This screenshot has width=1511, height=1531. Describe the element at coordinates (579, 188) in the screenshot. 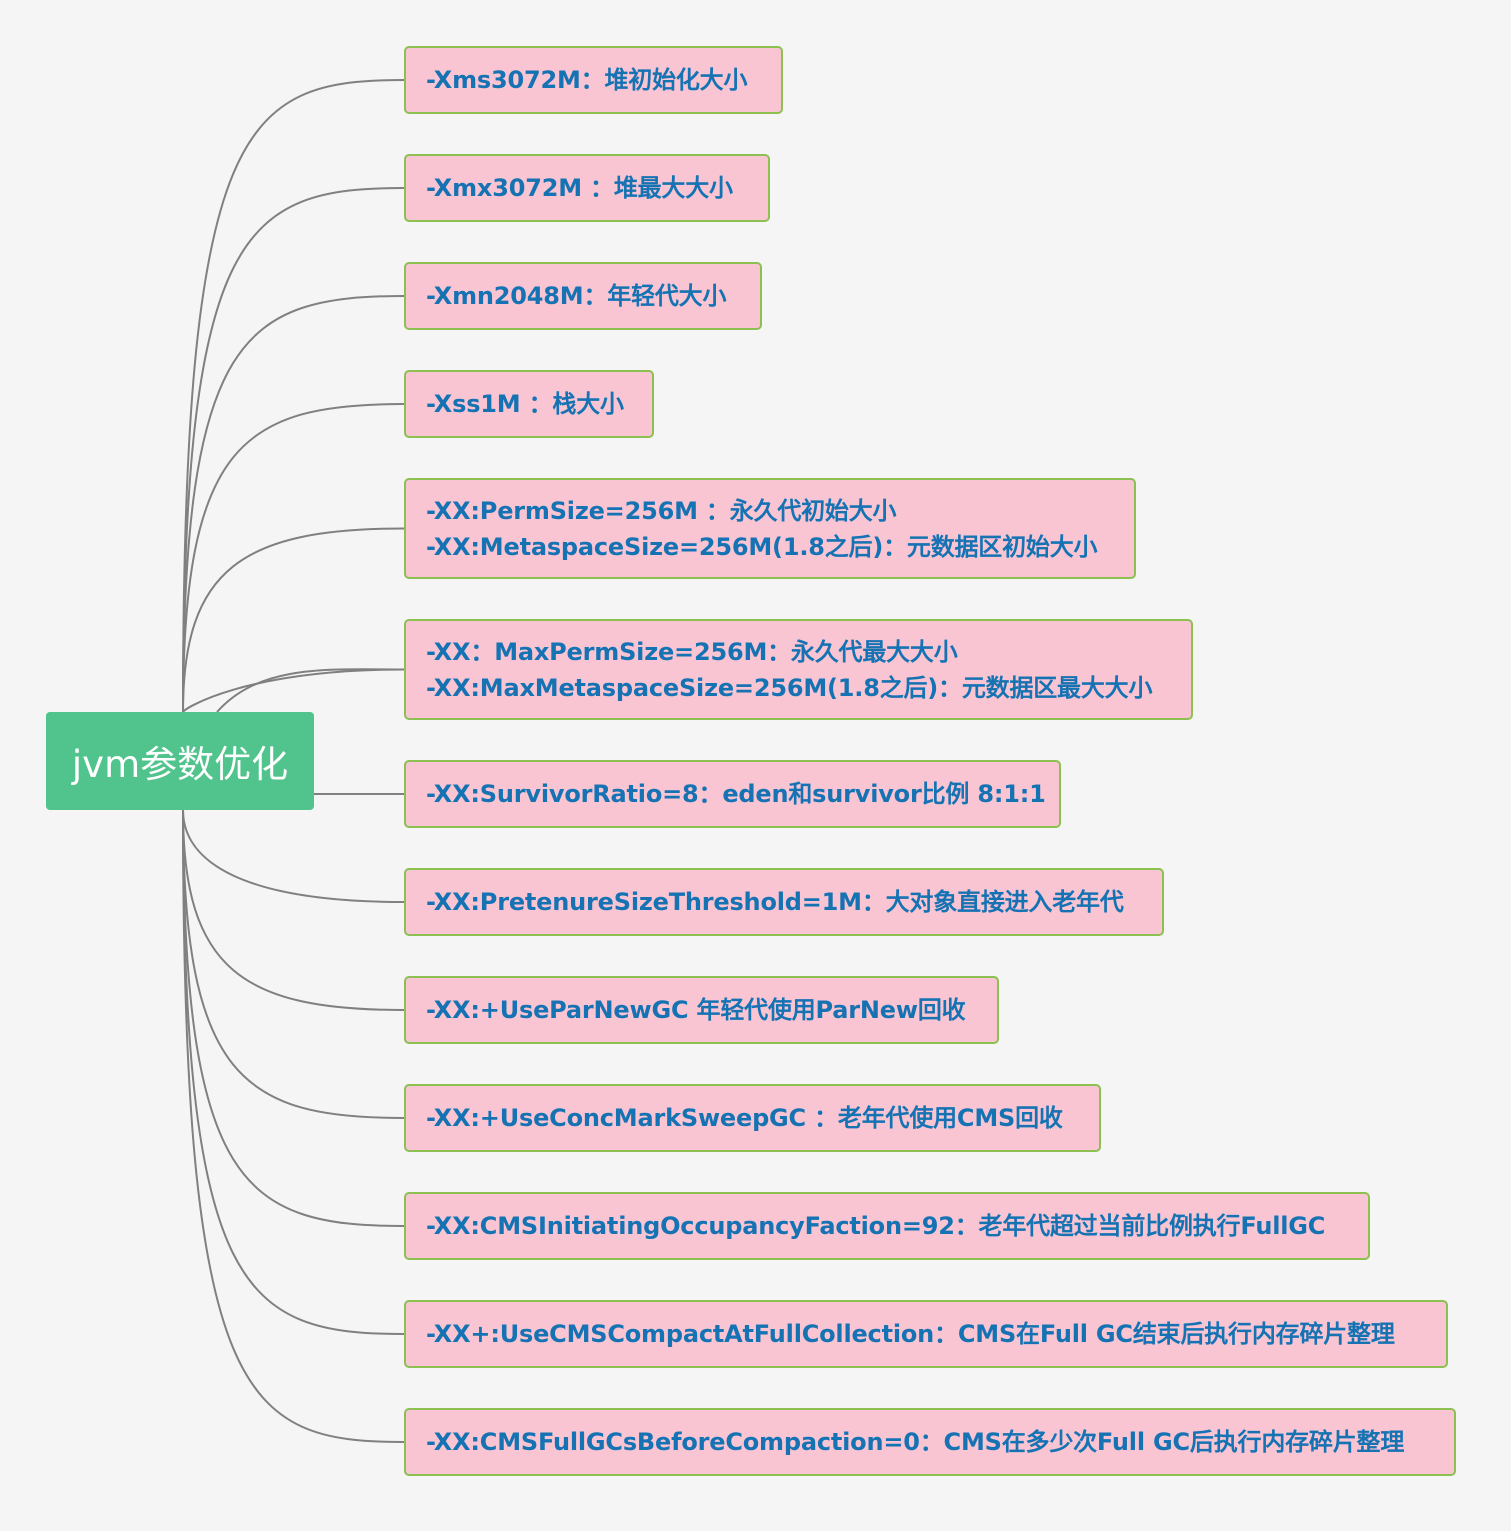

I see `branch-text: -Xmx3072M ：堆最大大小` at that location.